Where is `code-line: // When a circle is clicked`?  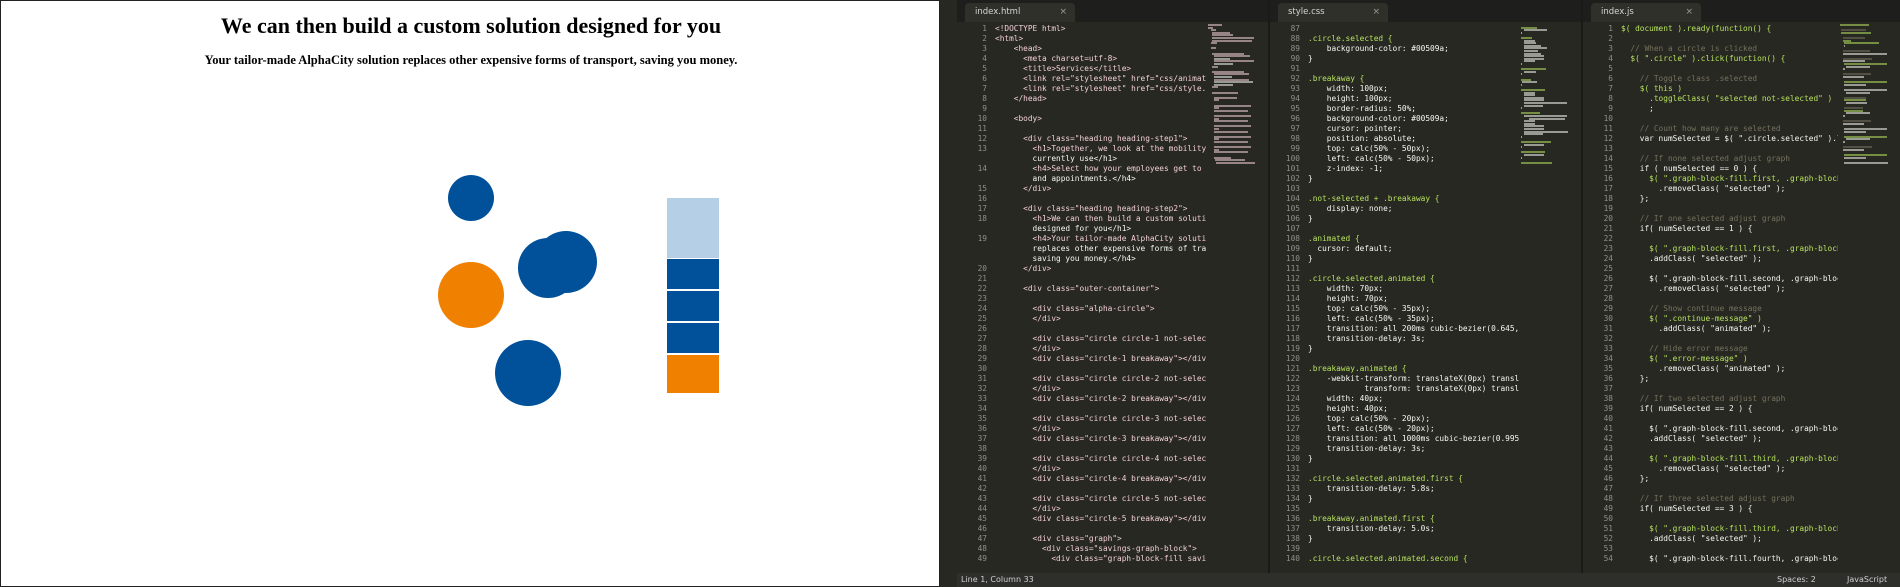
code-line: // When a circle is clicked is located at coordinates (1689, 48).